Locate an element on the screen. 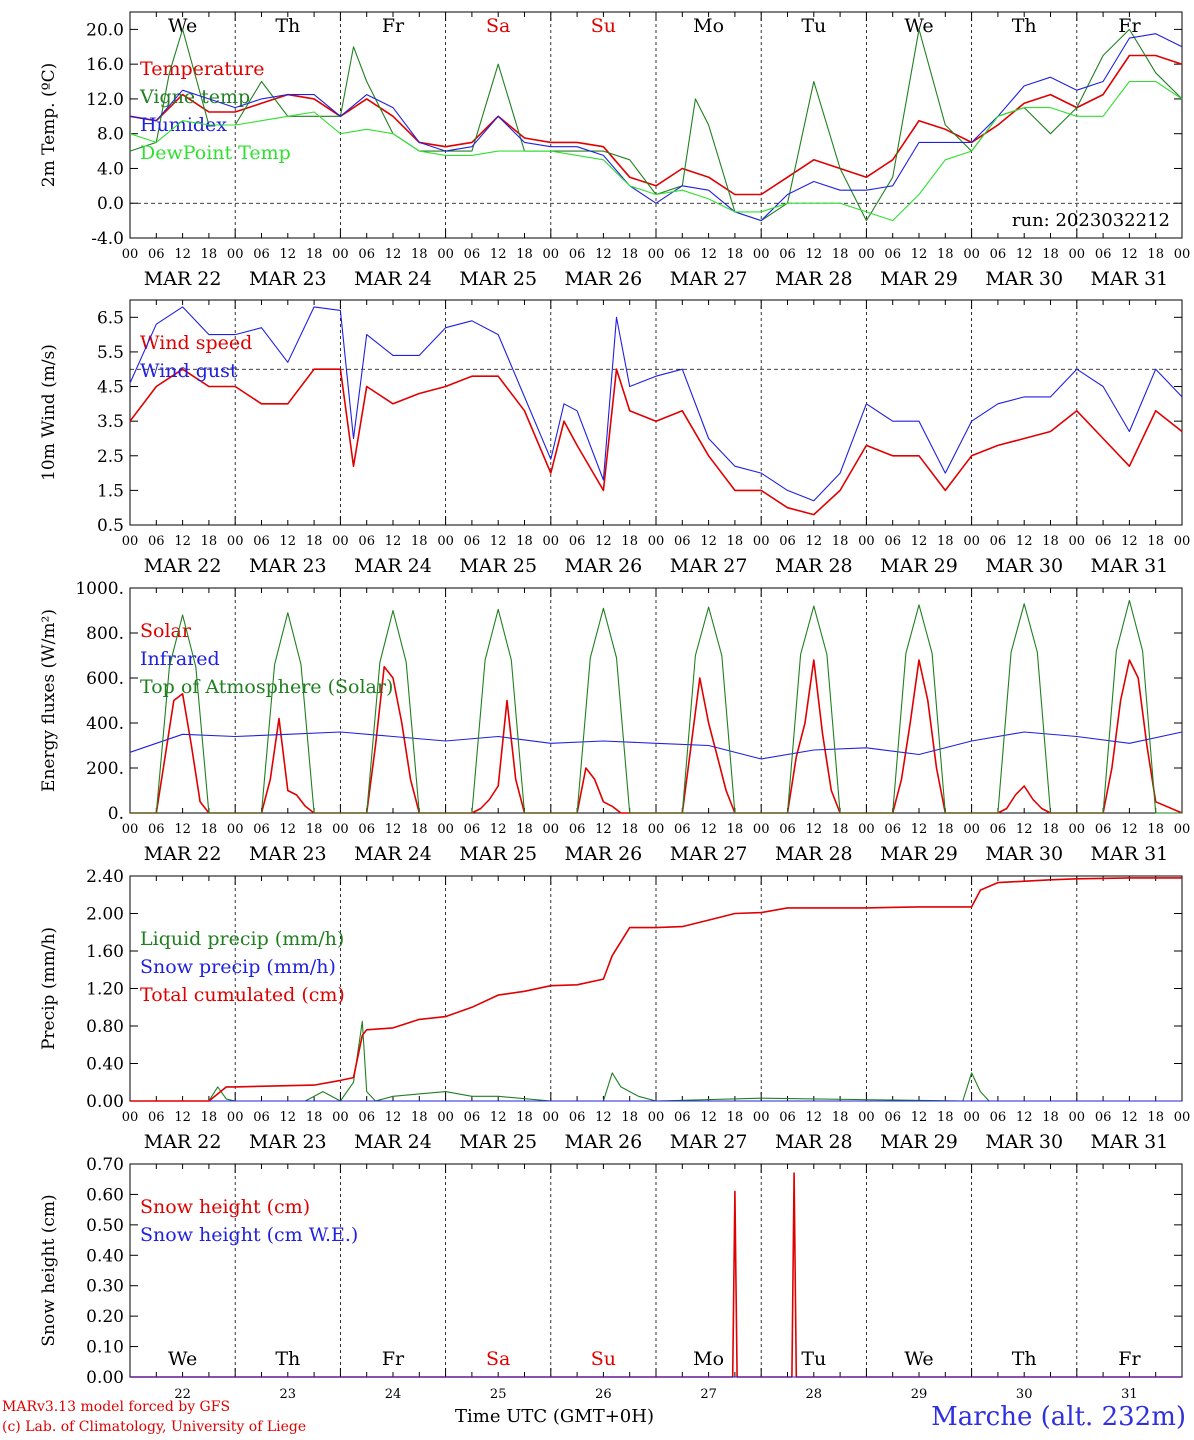 This screenshot has width=1194, height=1440. panel-4-date-label: MAR 25 is located at coordinates (498, 1142).